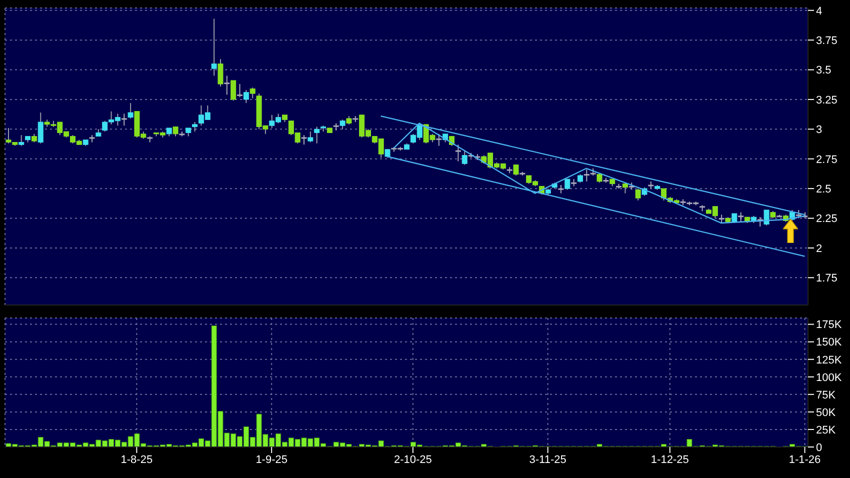 The image size is (850, 478). I want to click on x-tick-label: 3-11-25, so click(547, 460).